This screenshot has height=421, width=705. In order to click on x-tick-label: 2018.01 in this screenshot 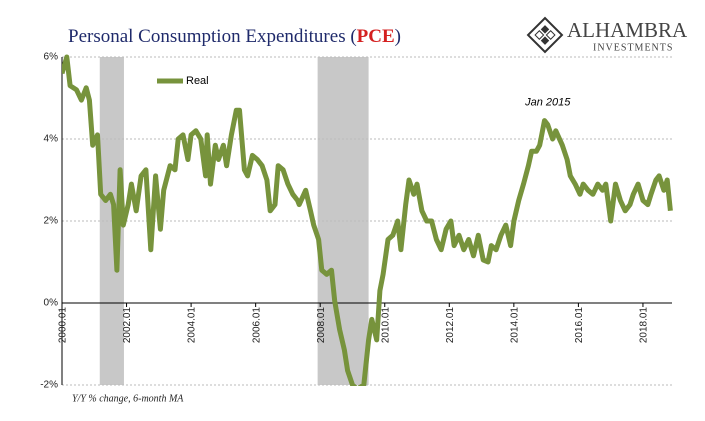, I will do `click(644, 325)`.